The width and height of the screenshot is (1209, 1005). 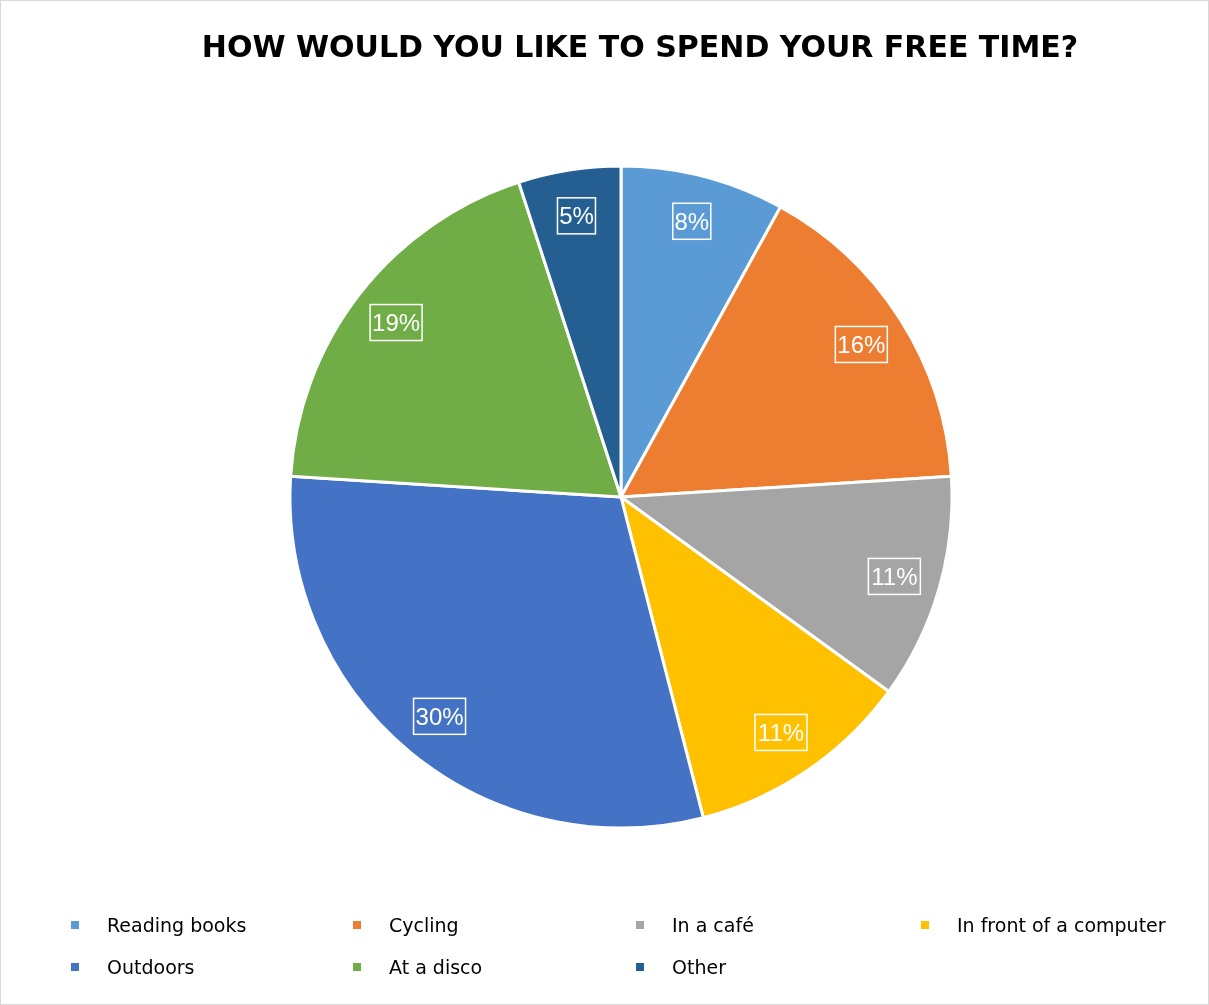 I want to click on legend-label: In front of a computer, so click(x=1061, y=924).